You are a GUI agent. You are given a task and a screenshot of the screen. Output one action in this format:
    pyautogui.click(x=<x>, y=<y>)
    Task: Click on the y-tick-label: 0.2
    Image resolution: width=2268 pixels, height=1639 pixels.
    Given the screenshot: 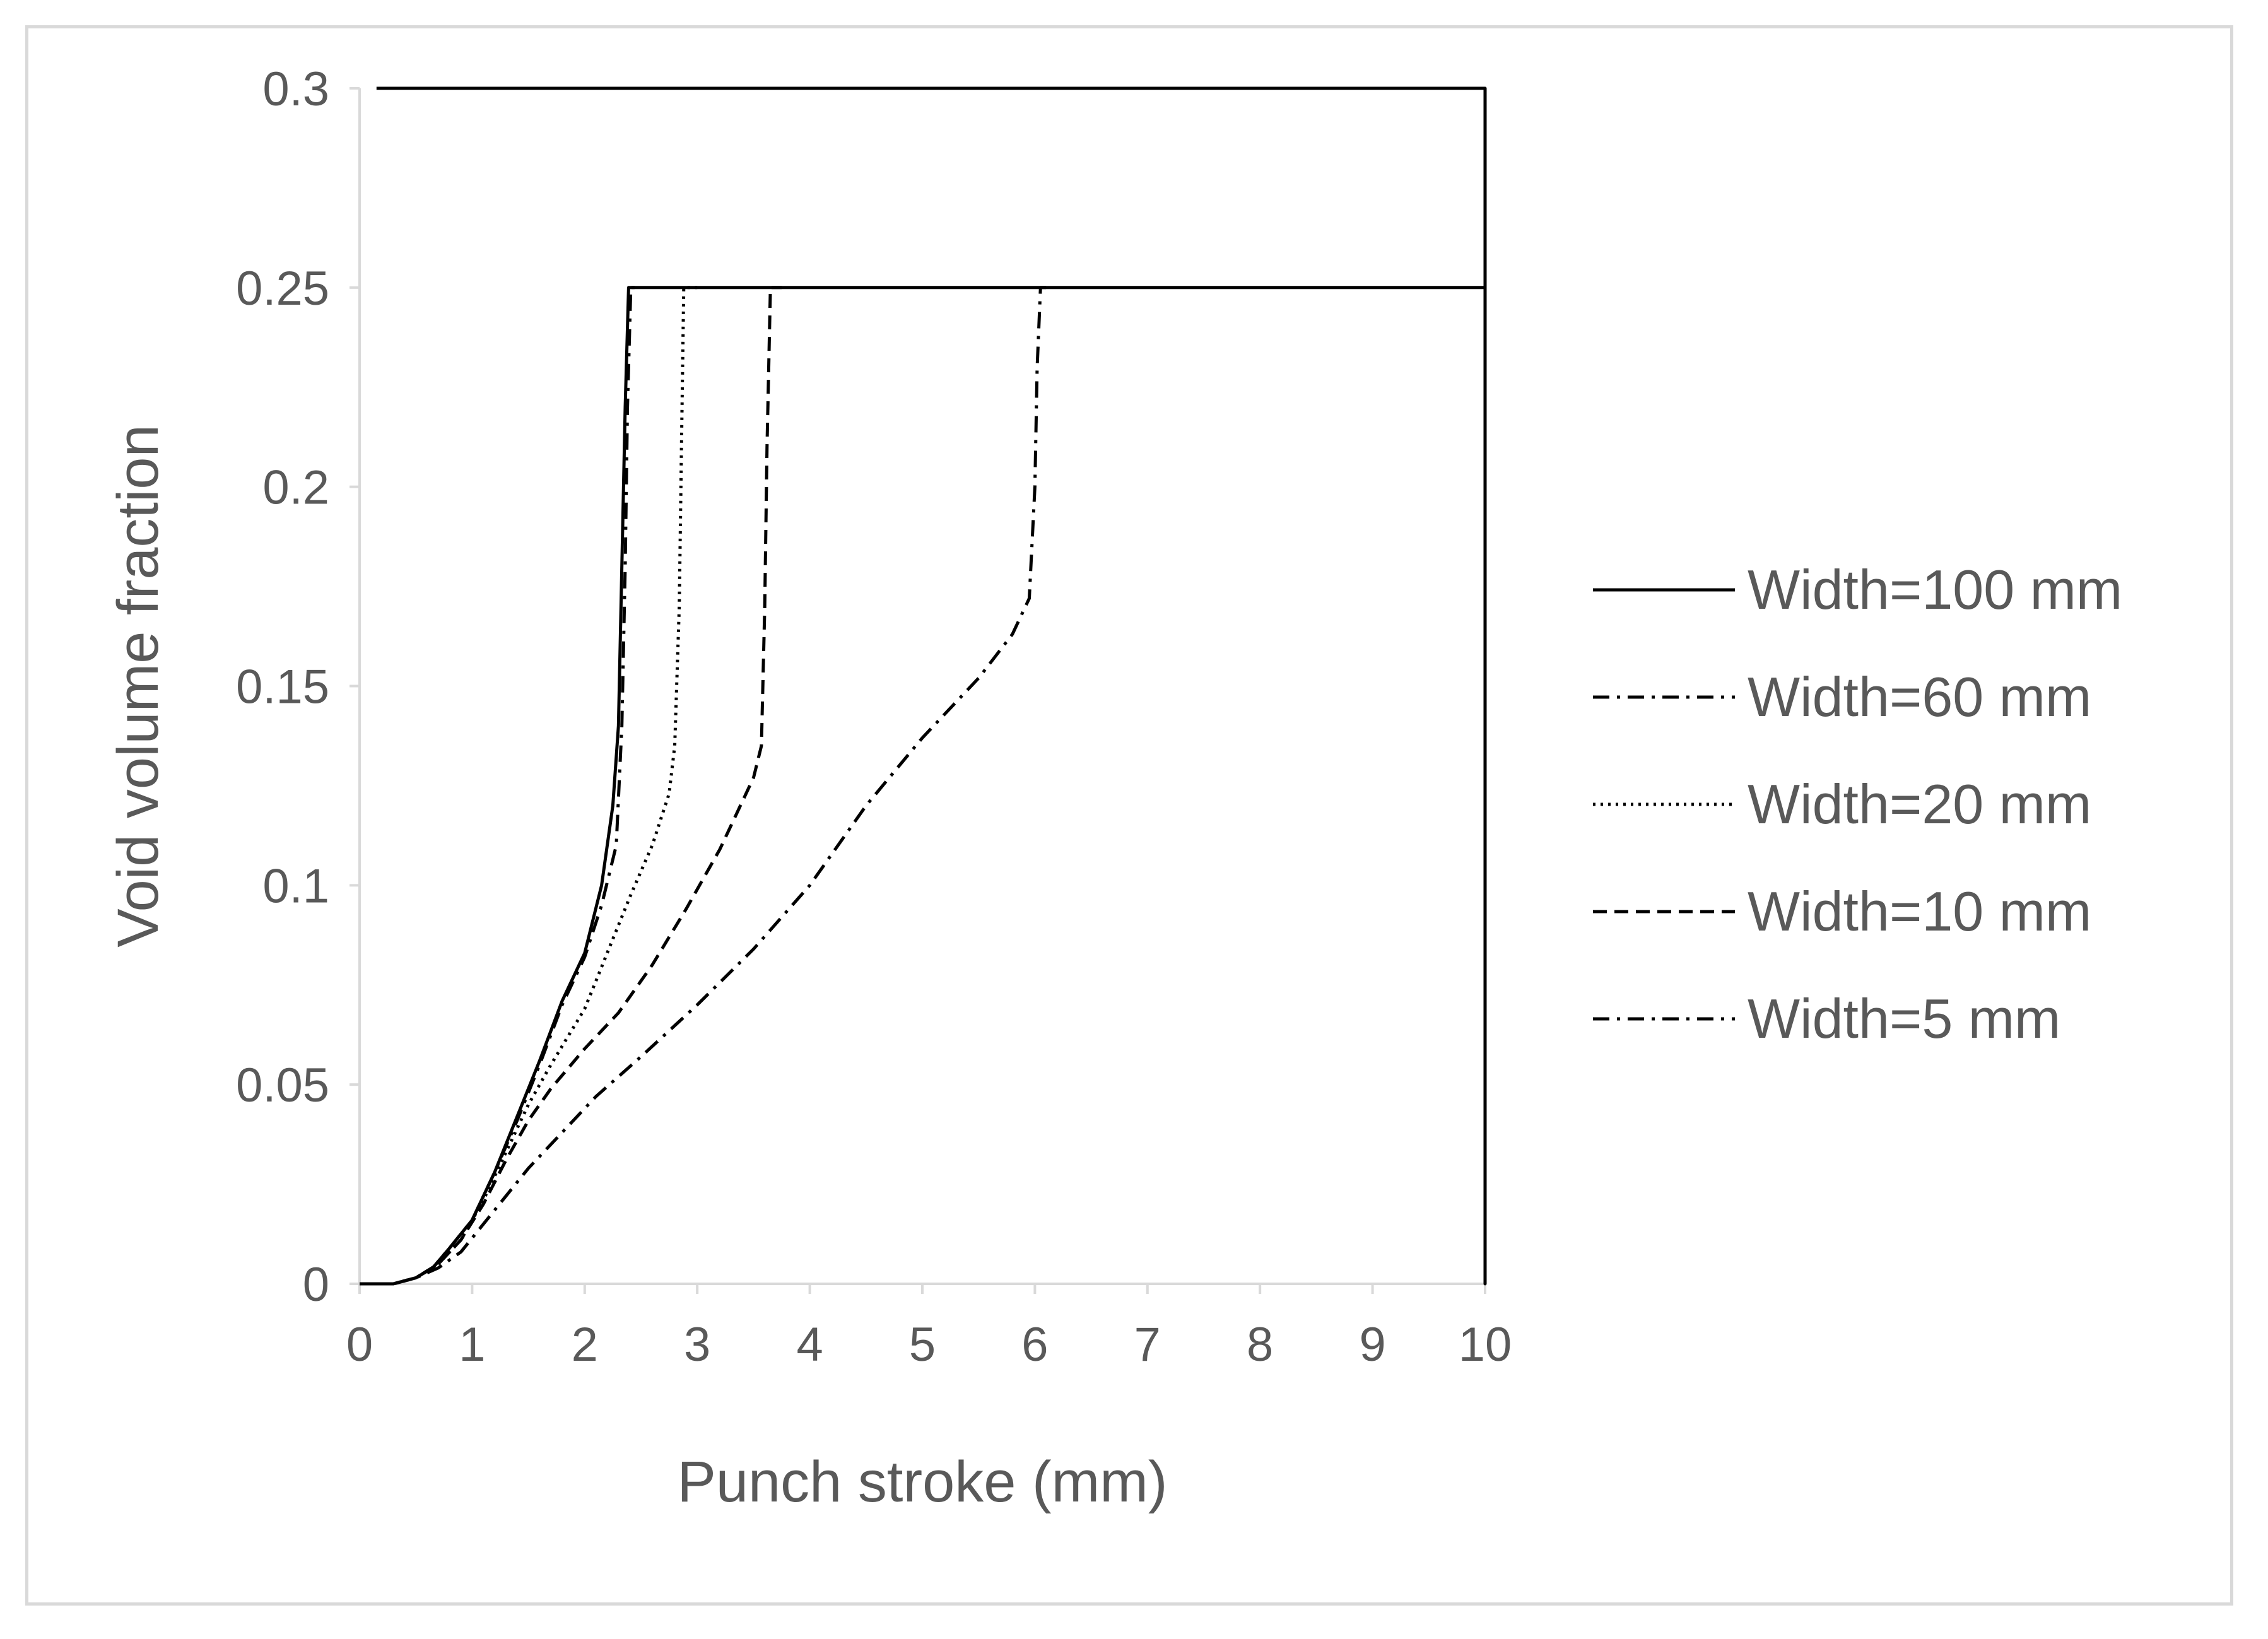 What is the action you would take?
    pyautogui.click(x=295, y=488)
    